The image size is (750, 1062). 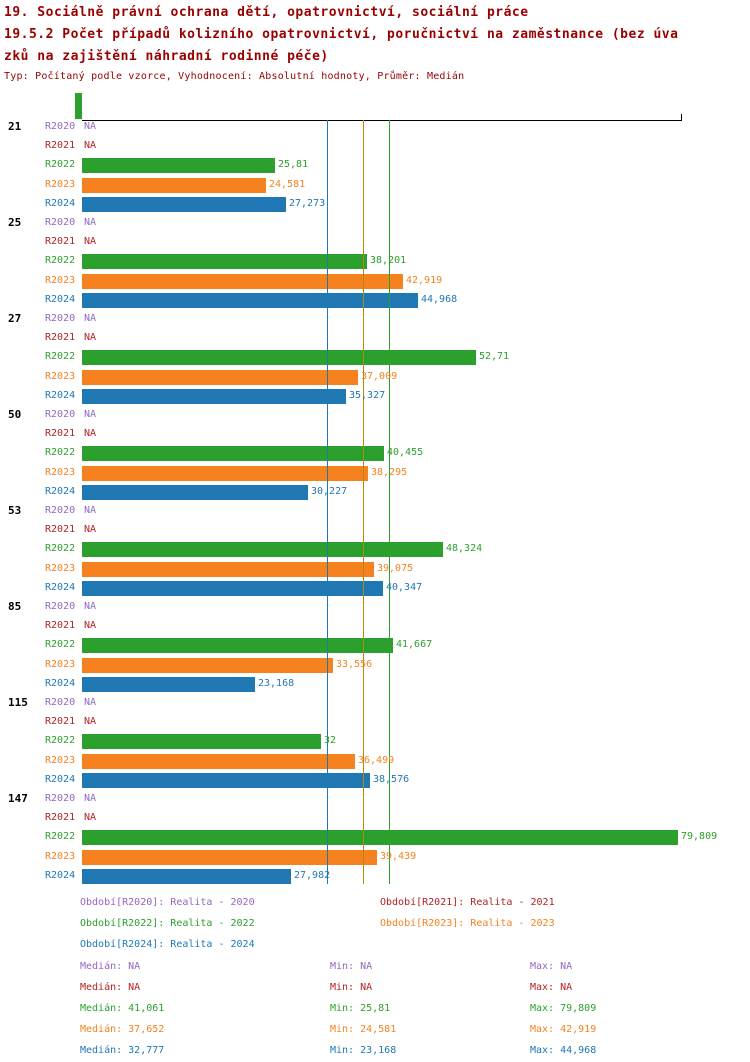 I want to click on stat-max-R2022: Max: 79,809, so click(x=563, y=1008).